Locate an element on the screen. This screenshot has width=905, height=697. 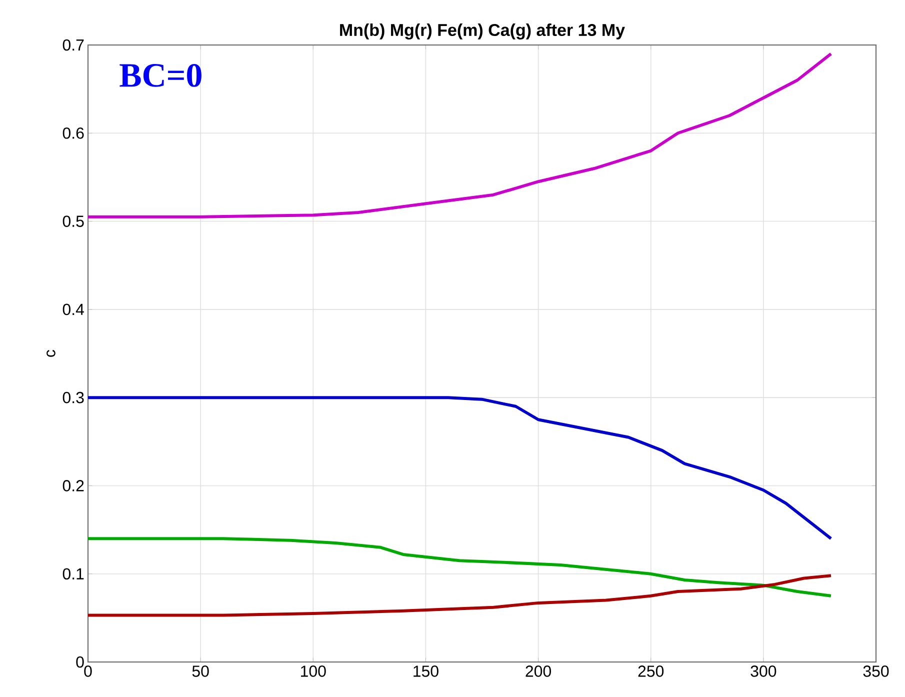
x-tick-label: 200 is located at coordinates (538, 671).